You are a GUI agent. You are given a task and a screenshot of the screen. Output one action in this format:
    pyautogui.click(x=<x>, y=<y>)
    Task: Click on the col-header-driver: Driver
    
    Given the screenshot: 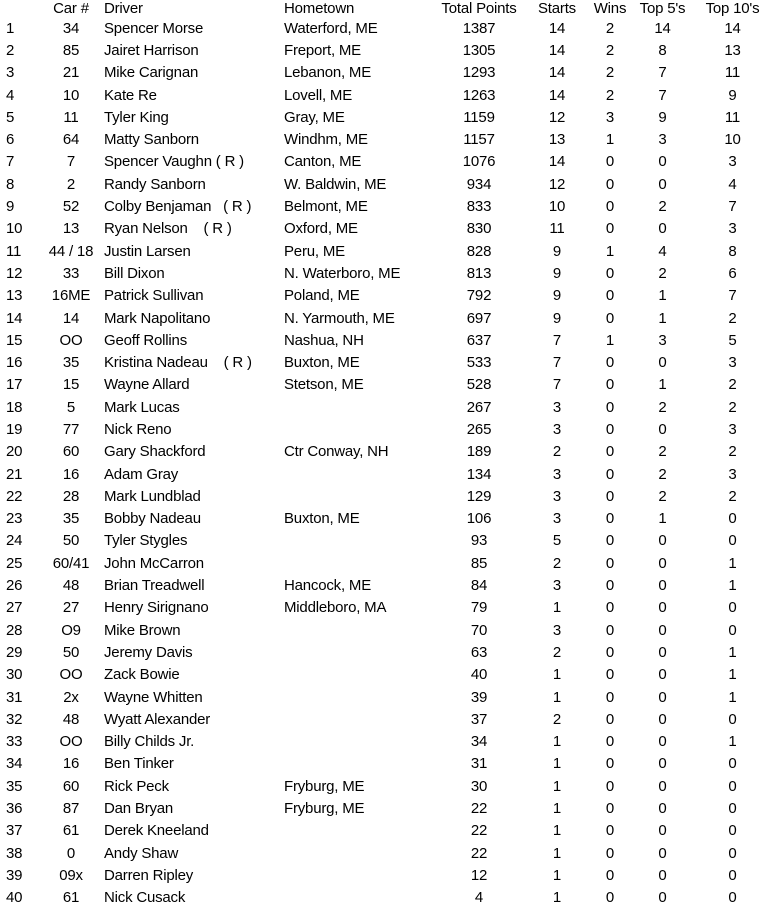 What is the action you would take?
    pyautogui.click(x=123, y=8)
    